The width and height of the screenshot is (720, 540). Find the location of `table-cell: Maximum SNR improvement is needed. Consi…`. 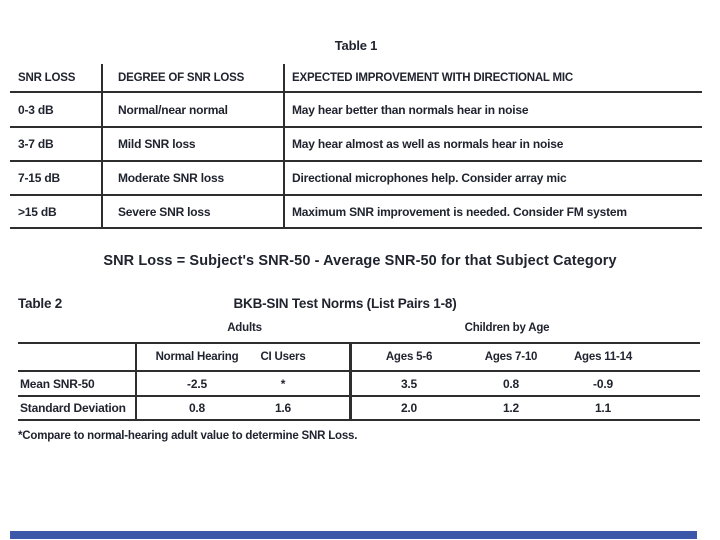

table-cell: Maximum SNR improvement is needed. Consi… is located at coordinates (493, 212).